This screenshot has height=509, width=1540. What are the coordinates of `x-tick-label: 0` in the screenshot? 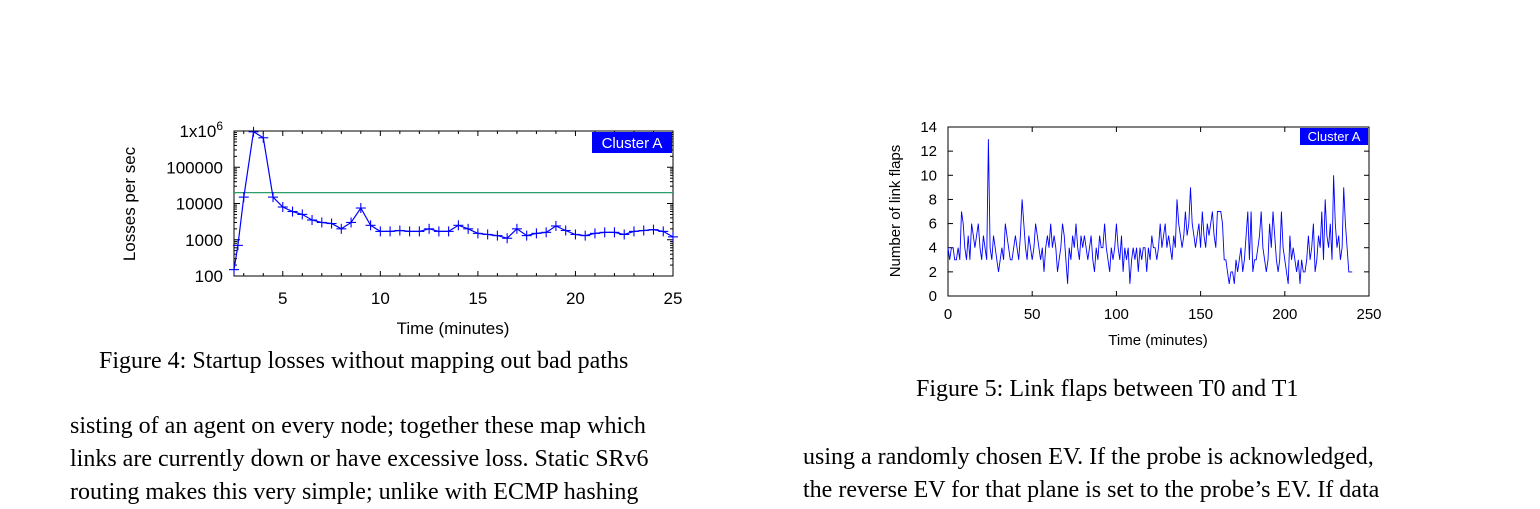 It's located at (948, 314).